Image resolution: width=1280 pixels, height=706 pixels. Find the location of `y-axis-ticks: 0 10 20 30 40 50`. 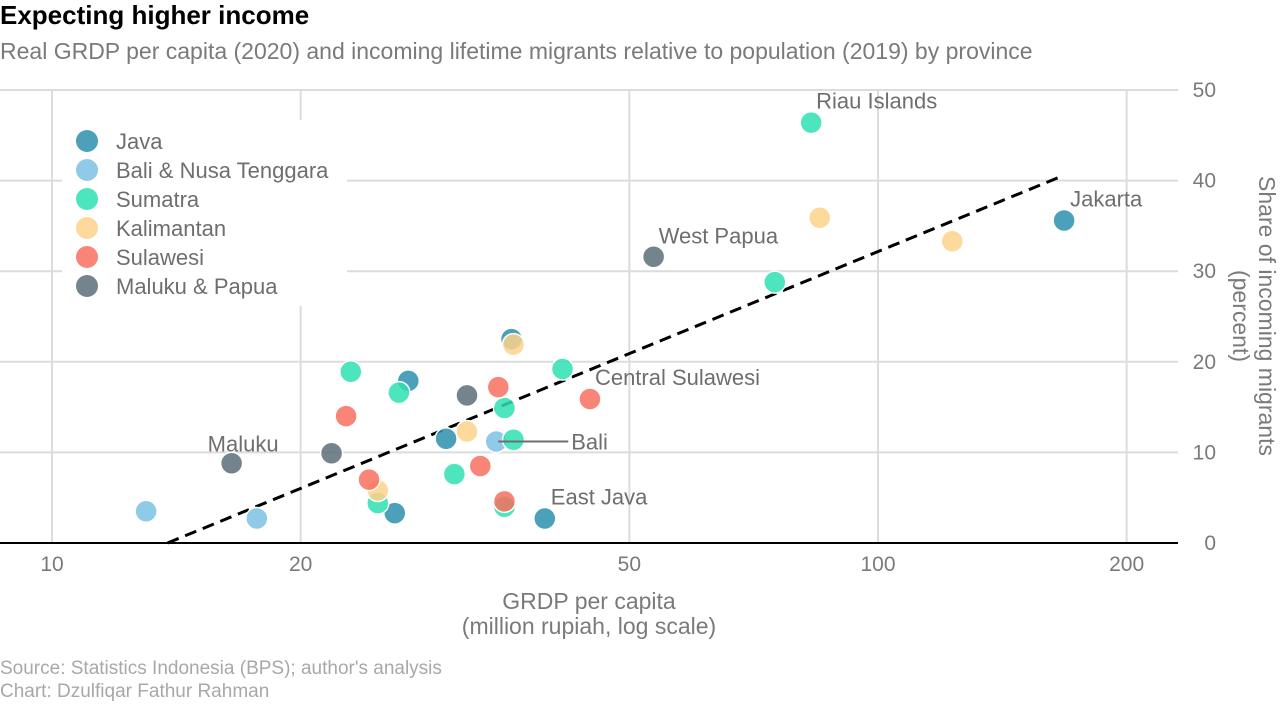

y-axis-ticks: 0 10 20 30 40 50 is located at coordinates (1204, 317).